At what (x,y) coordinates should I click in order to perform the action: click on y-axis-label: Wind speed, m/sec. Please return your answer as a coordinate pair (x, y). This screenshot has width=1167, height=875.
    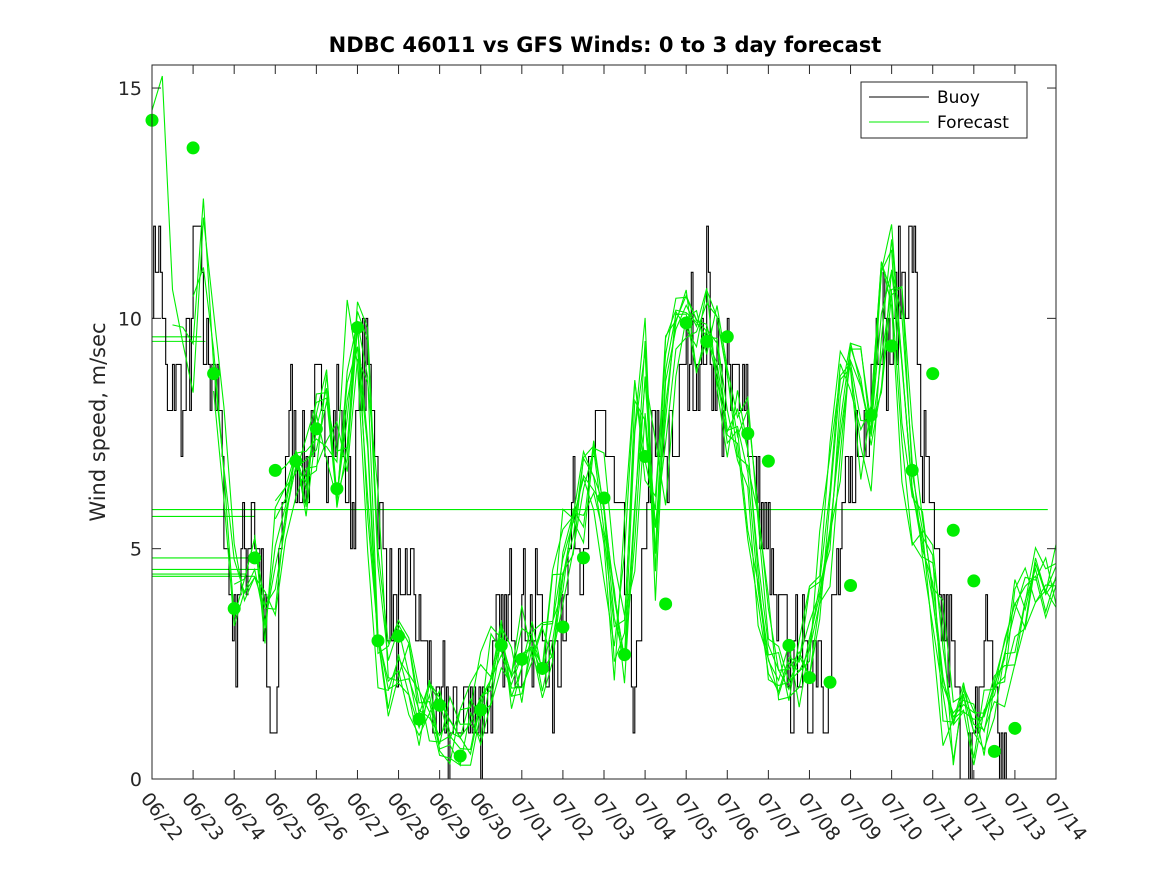
    Looking at the image, I should click on (98, 421).